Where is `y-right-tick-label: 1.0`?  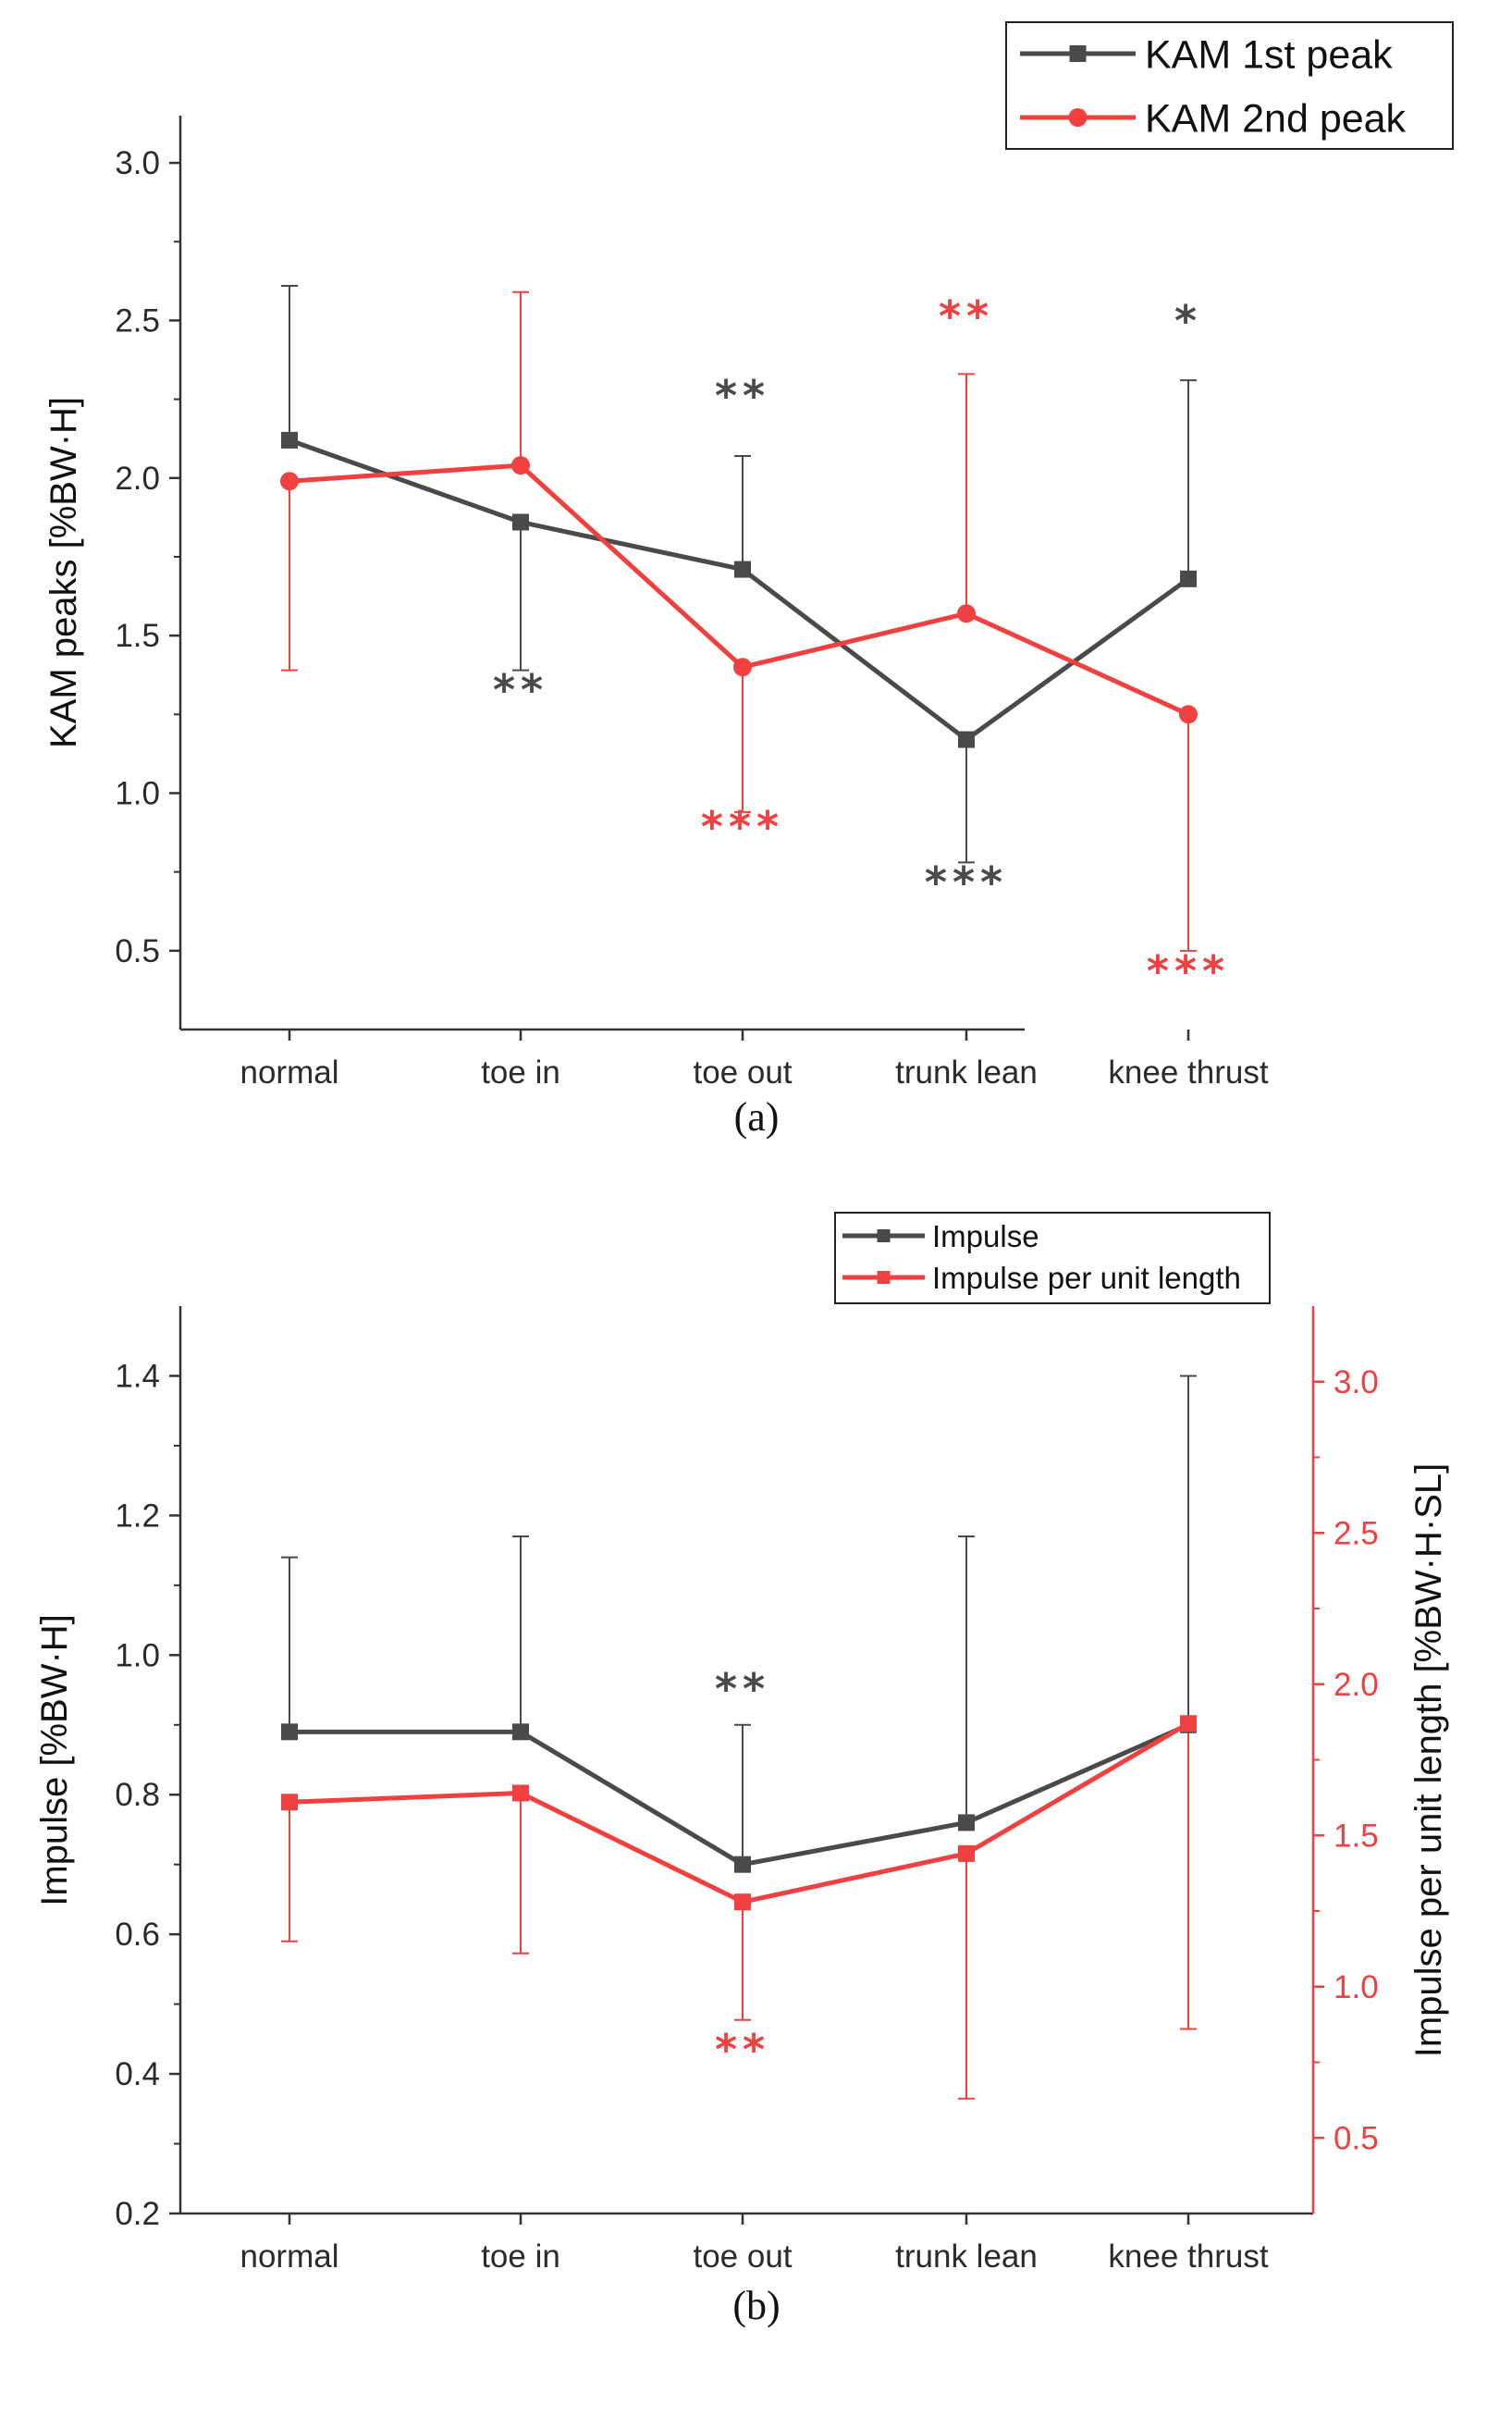 y-right-tick-label: 1.0 is located at coordinates (1356, 1987).